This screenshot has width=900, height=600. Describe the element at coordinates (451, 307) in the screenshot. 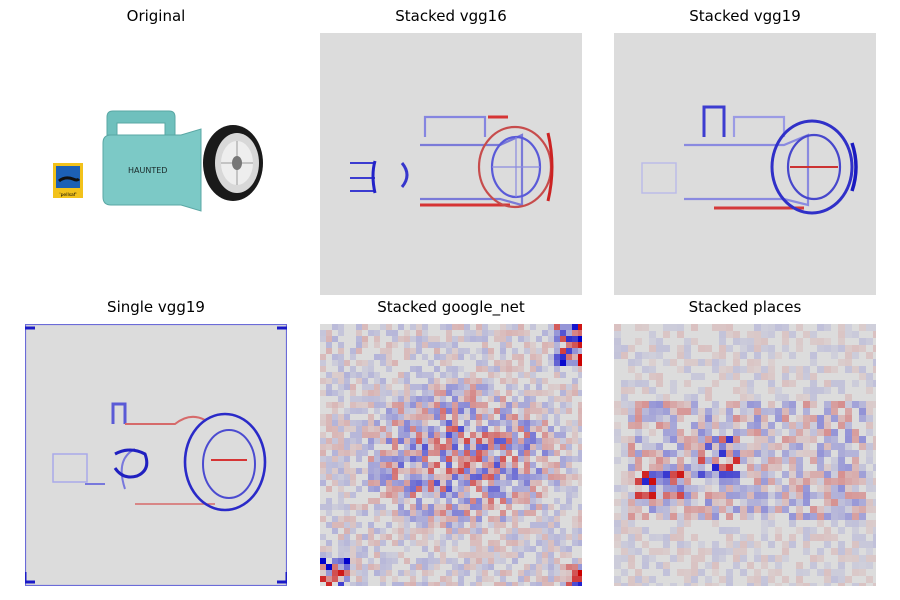

I see `panel-title: Stacked google_net` at that location.